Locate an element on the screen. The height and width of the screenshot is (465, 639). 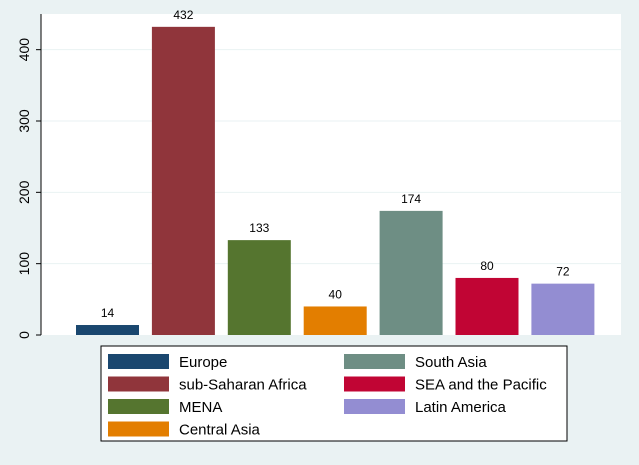
data-label: 174 is located at coordinates (411, 199).